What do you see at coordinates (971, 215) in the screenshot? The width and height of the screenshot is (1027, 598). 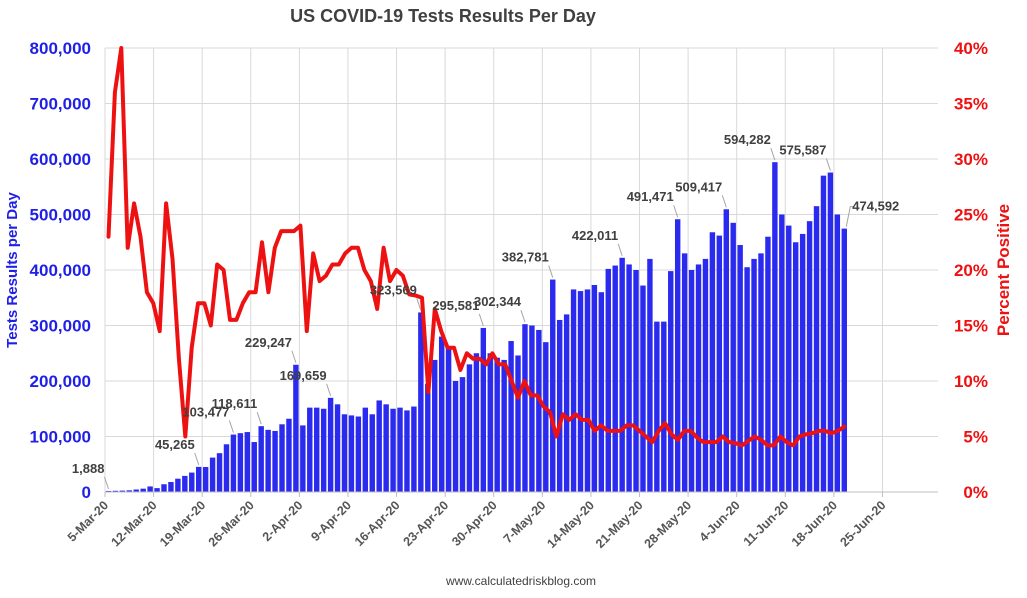 I see `y-tick-right: 25%` at bounding box center [971, 215].